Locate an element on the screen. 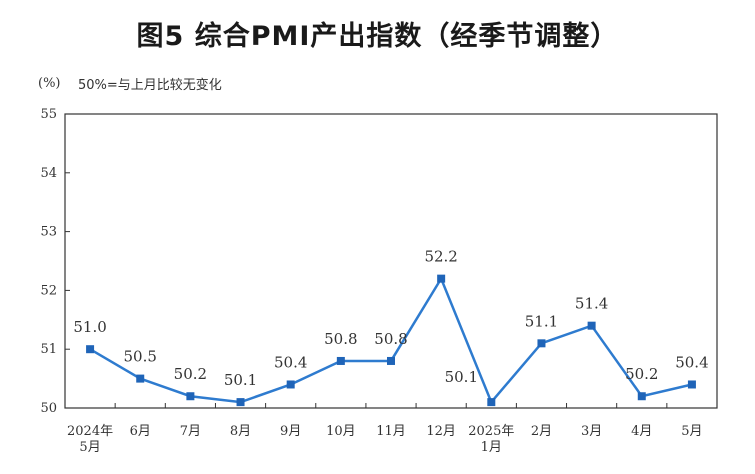 The image size is (755, 474). x-tick-label: 11月 is located at coordinates (391, 431).